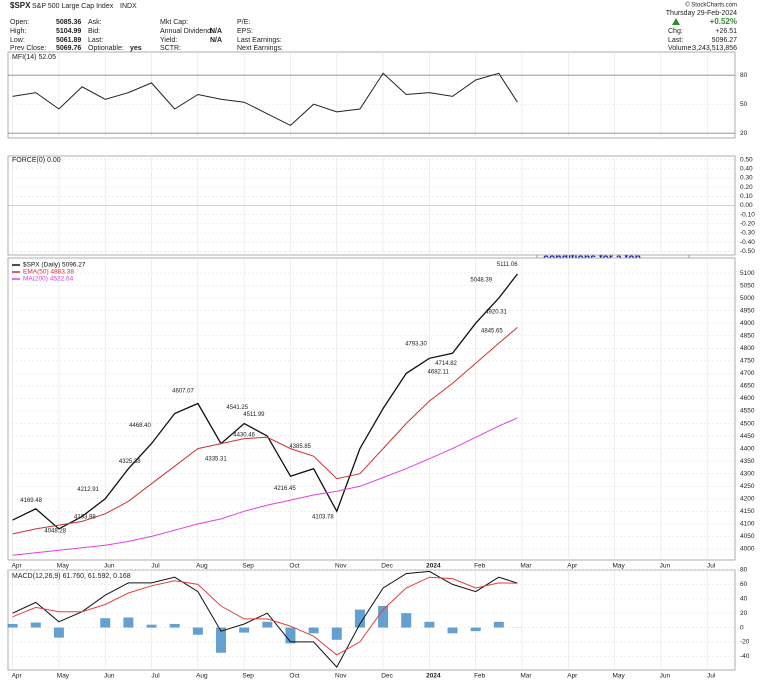 The image size is (765, 681). Describe the element at coordinates (711, 5) in the screenshot. I see `copyright: © StockCharts.com` at that location.